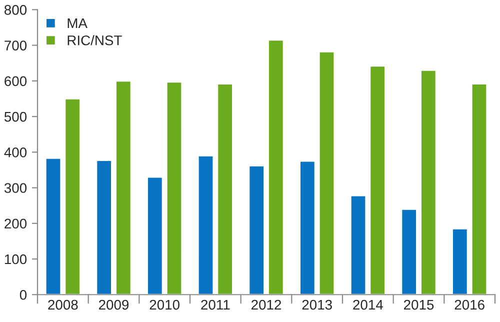 Image resolution: width=500 pixels, height=322 pixels. What do you see at coordinates (15, 223) in the screenshot?
I see `y-tick-label: 200` at bounding box center [15, 223].